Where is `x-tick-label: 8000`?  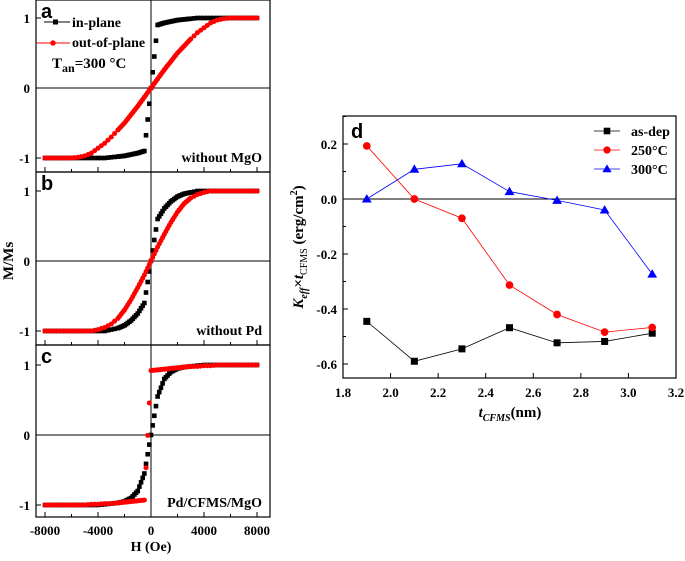
x-tick-label: 8000 is located at coordinates (257, 530).